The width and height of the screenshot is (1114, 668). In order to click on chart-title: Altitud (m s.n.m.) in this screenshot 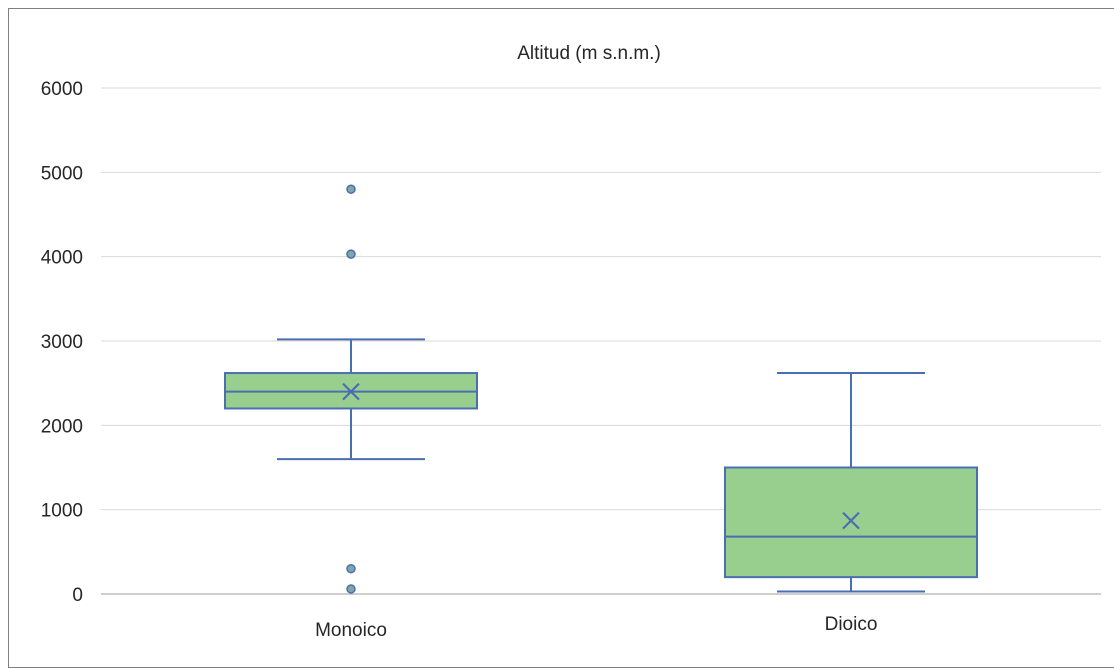, I will do `click(589, 53)`.